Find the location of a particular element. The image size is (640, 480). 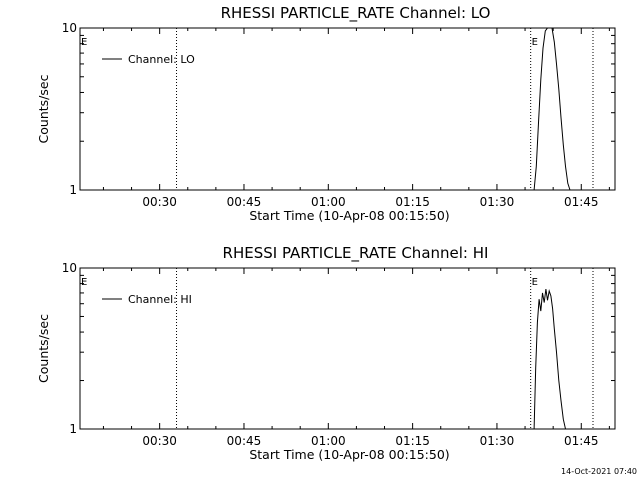

render-timestamp: 14-Oct-2021 07:40 is located at coordinates (599, 471).